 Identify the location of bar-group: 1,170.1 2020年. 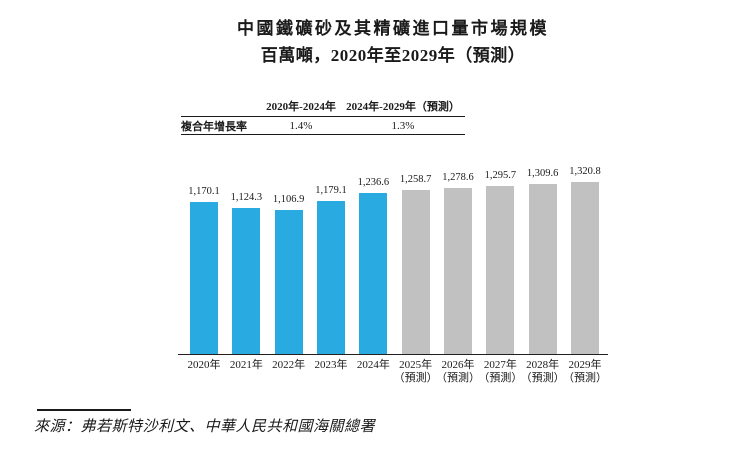
(204, 265).